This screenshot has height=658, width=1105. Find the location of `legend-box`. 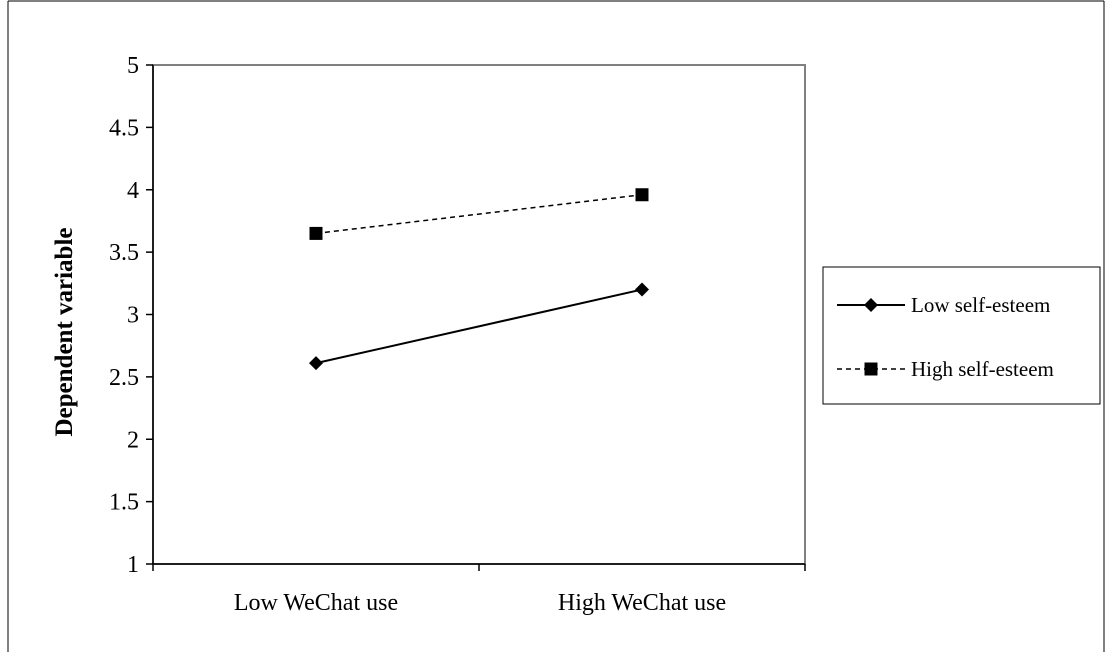

legend-box is located at coordinates (961, 335).